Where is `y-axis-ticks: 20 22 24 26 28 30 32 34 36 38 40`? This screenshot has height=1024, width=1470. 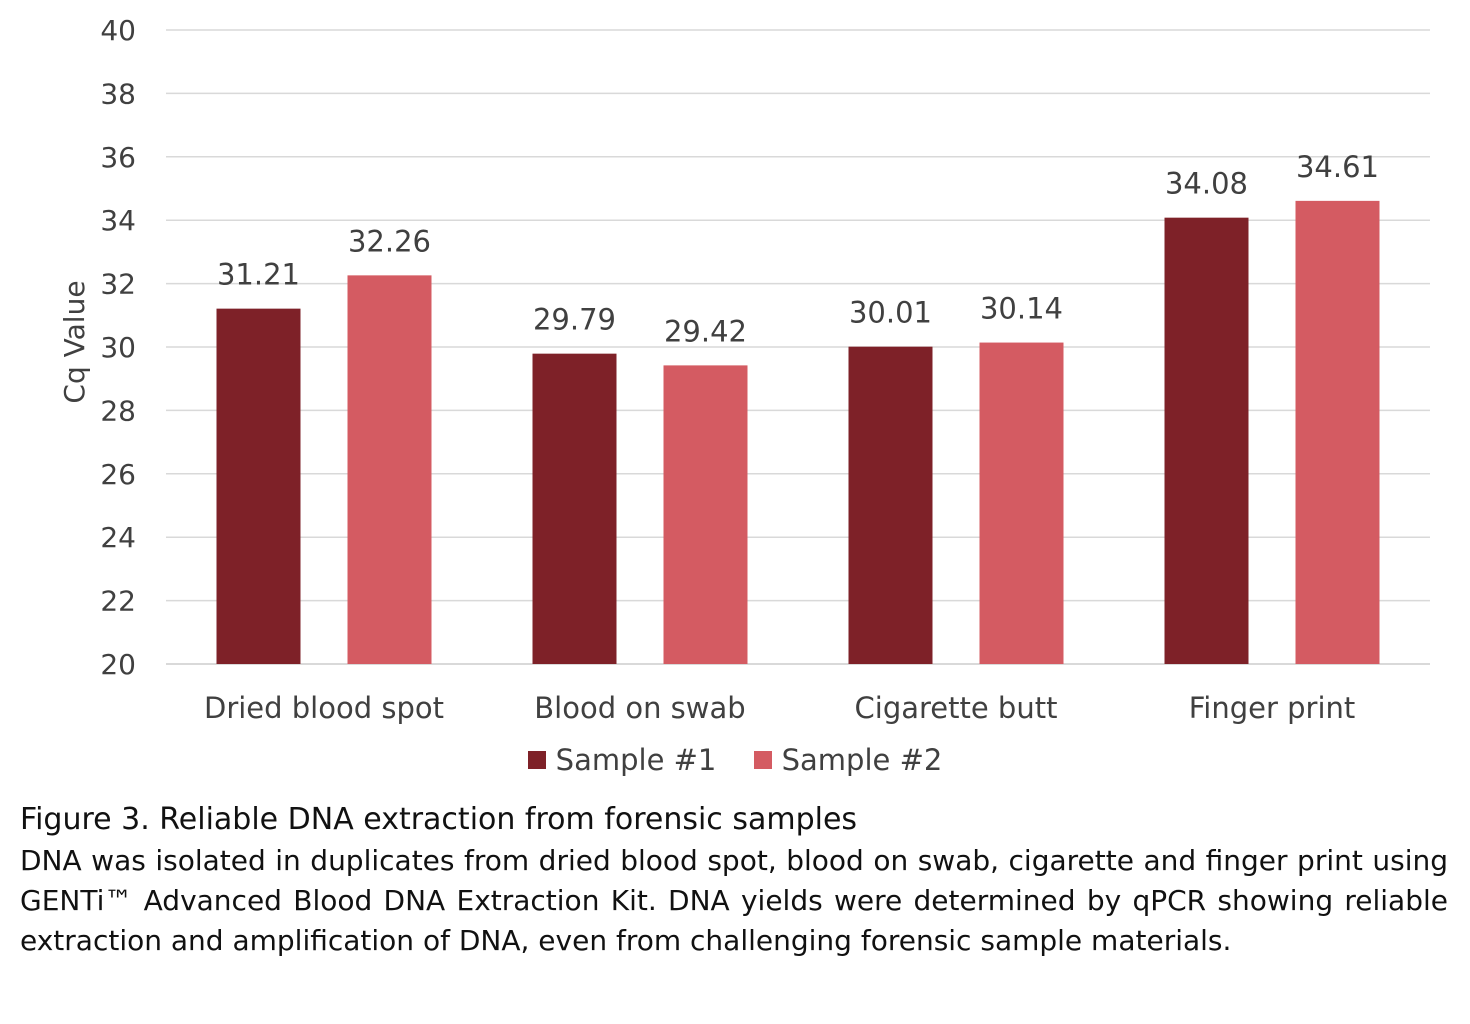 y-axis-ticks: 20 22 24 26 28 30 32 34 36 38 40 is located at coordinates (118, 347).